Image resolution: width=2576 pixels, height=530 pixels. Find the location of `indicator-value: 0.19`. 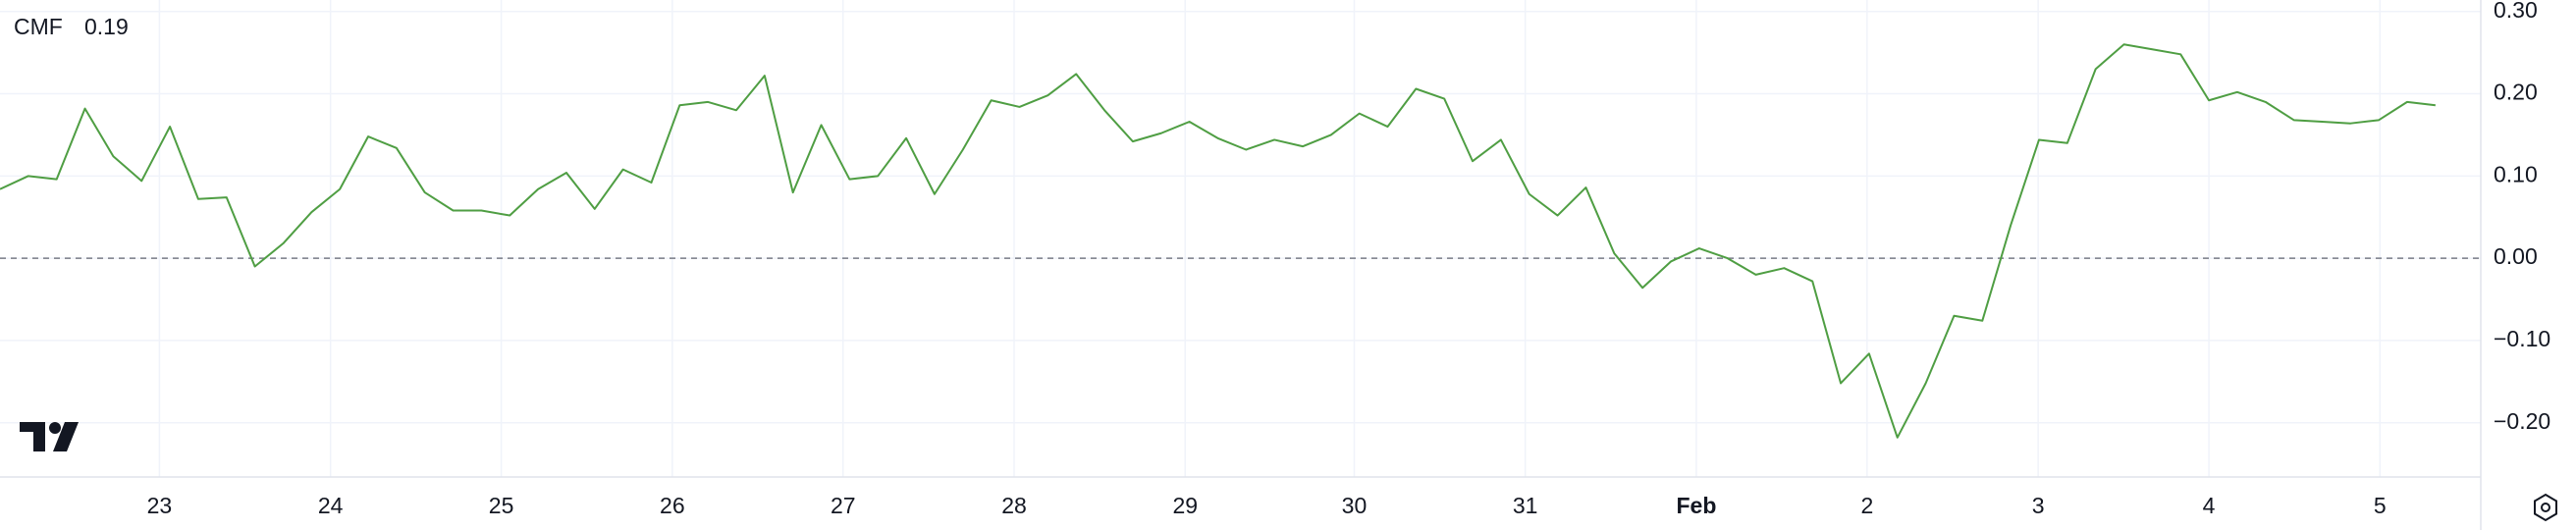

indicator-value: 0.19 is located at coordinates (106, 26).